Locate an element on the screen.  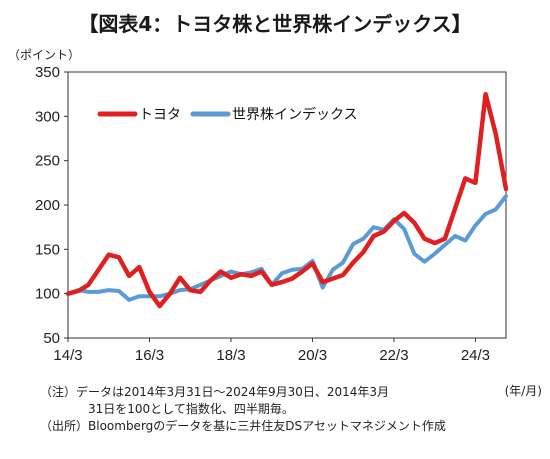
y-tick-label: 200 is located at coordinates (47, 205).